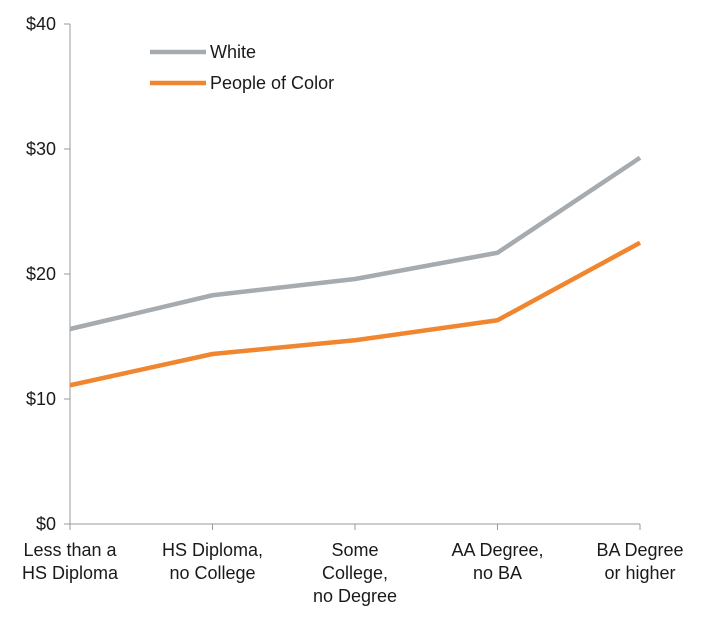  I want to click on legend-label: People of Color, so click(272, 83).